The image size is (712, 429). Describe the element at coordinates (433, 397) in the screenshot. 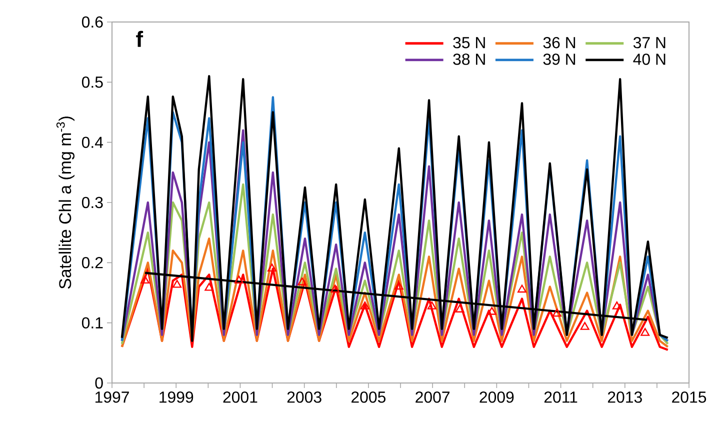

I see `x-tick-label: 2007` at that location.